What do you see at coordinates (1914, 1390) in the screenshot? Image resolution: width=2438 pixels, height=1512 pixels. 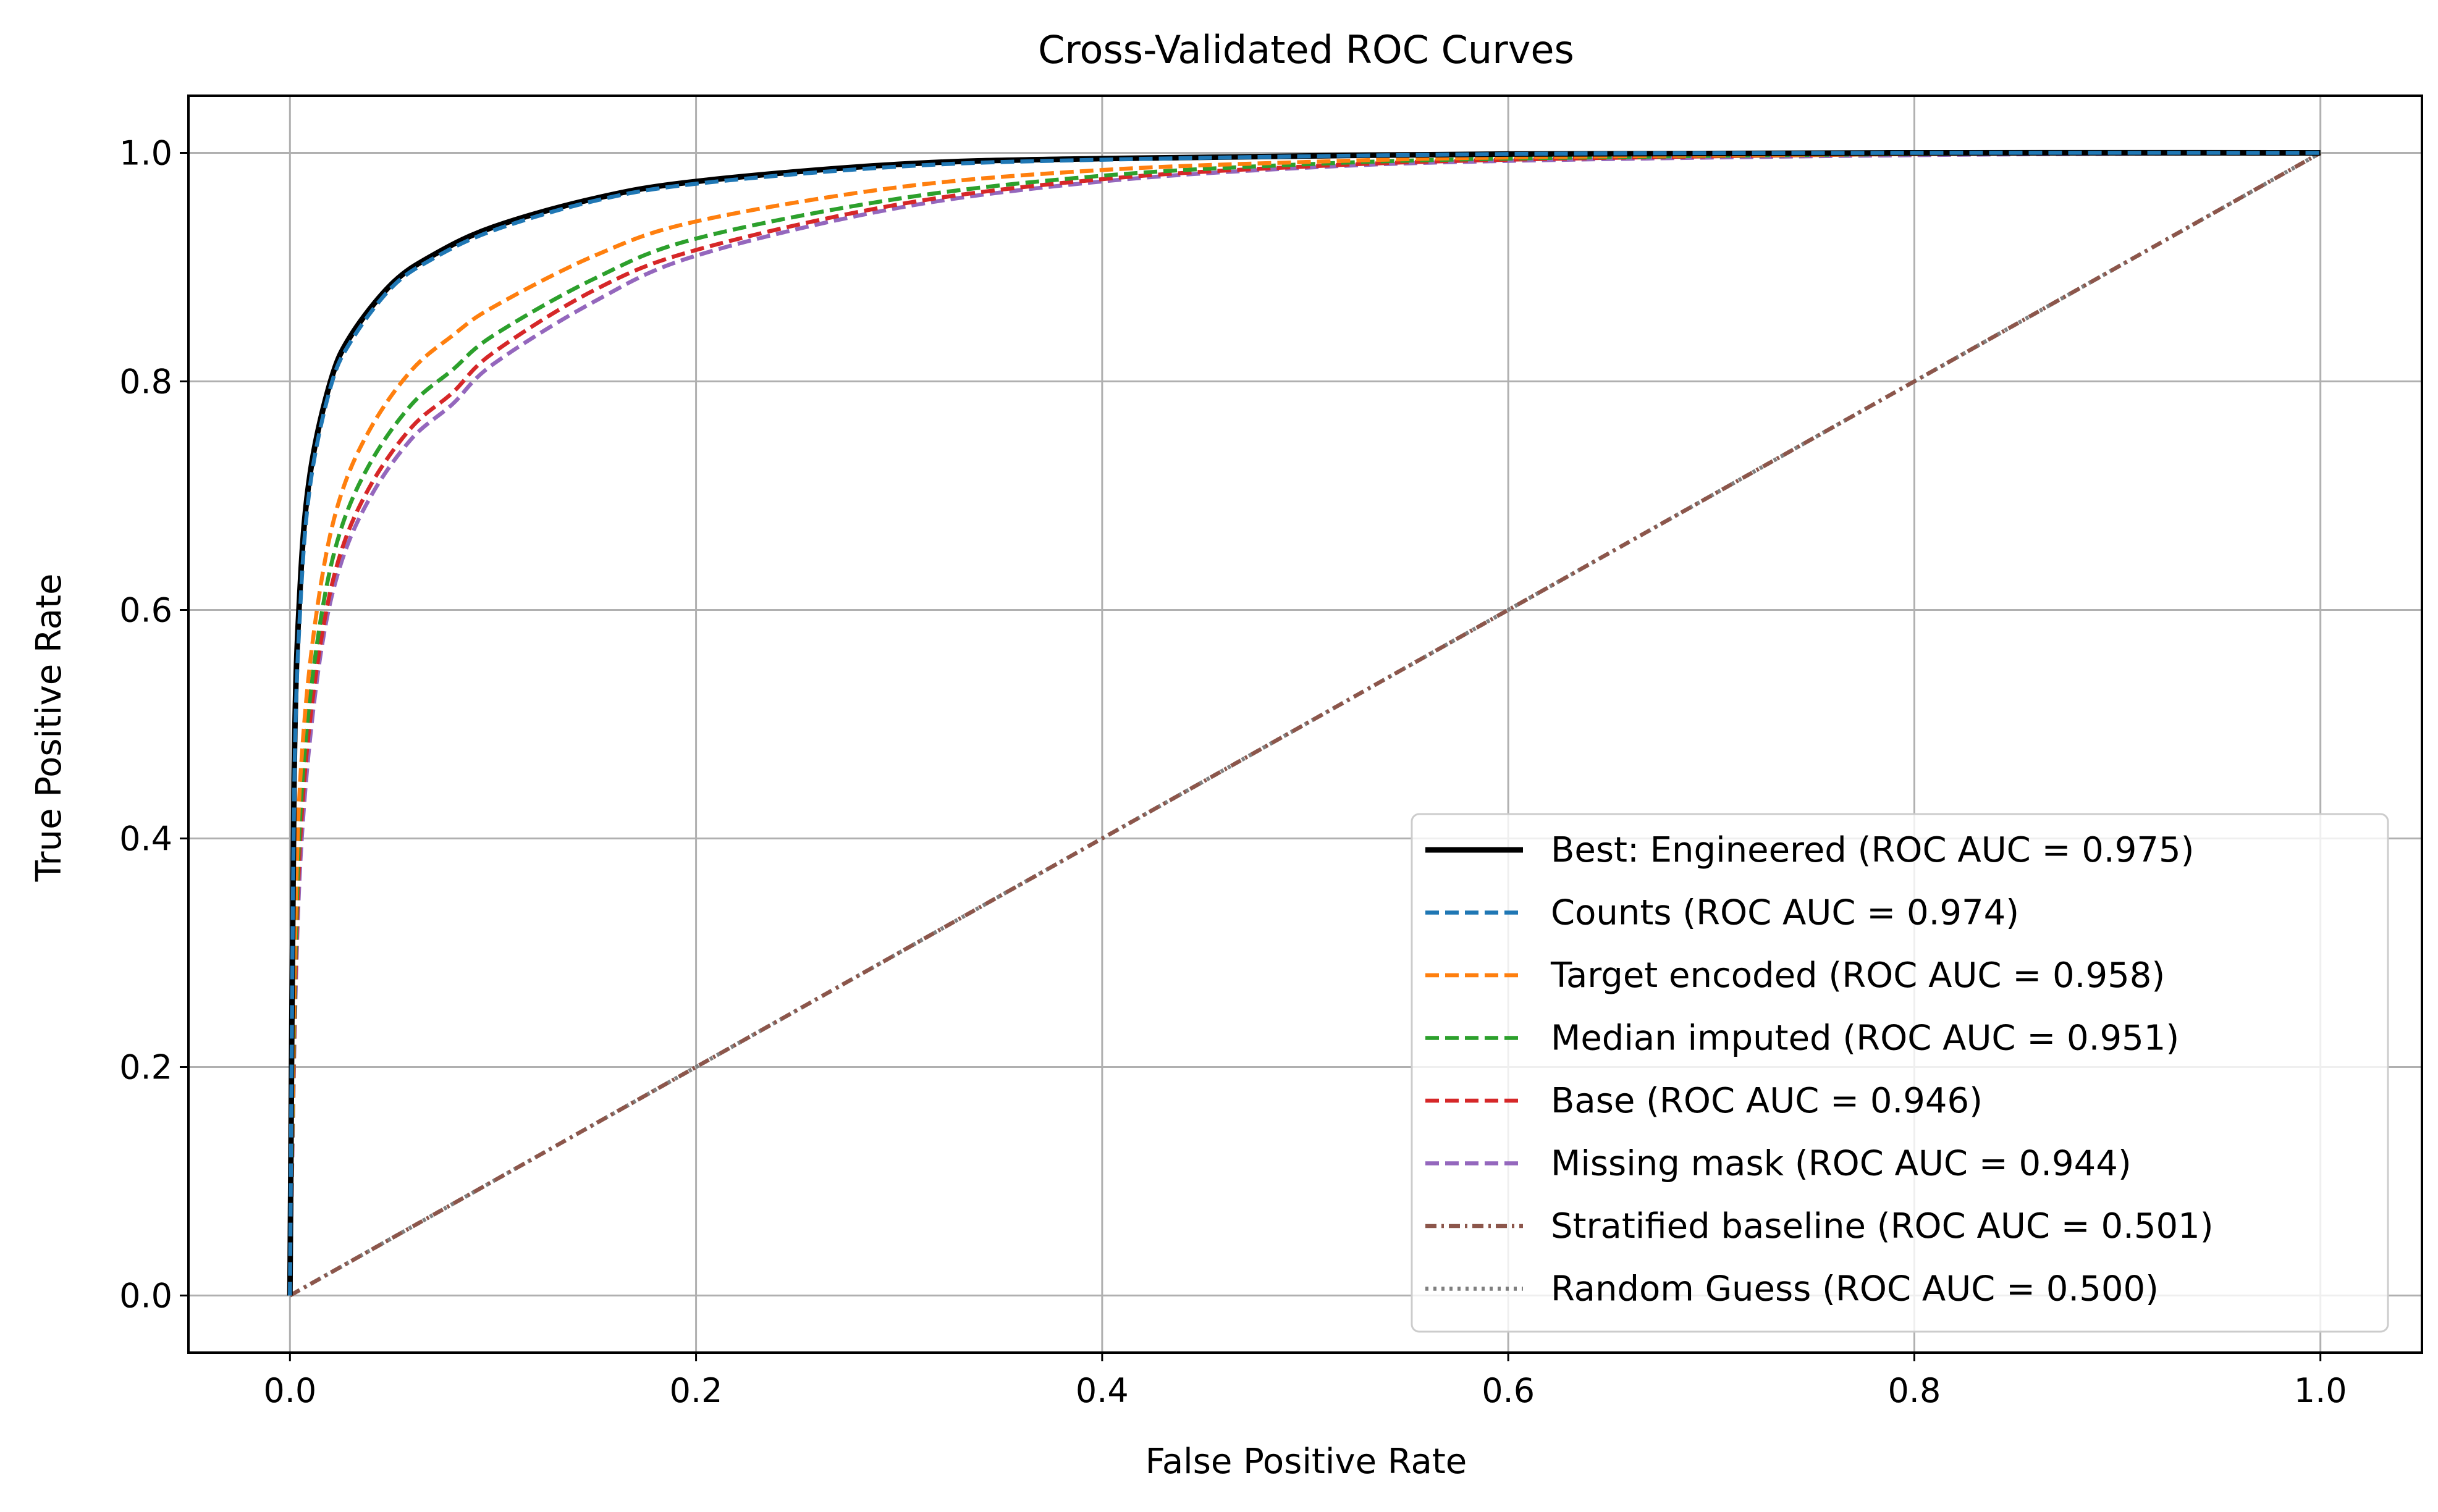 I see `x-tick-label: 0.8` at bounding box center [1914, 1390].